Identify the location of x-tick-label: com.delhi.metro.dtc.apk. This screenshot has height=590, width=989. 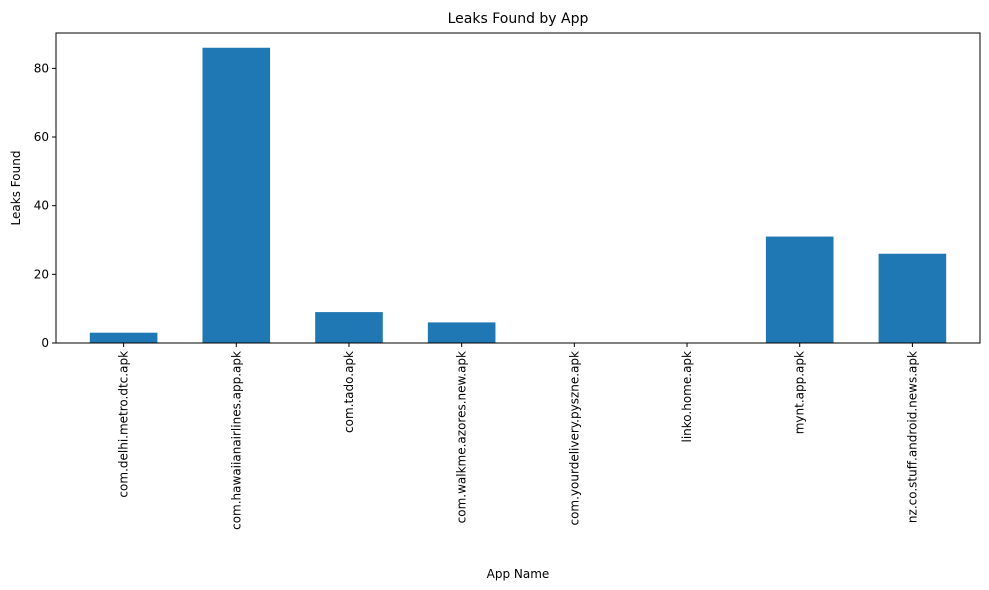
(124, 424).